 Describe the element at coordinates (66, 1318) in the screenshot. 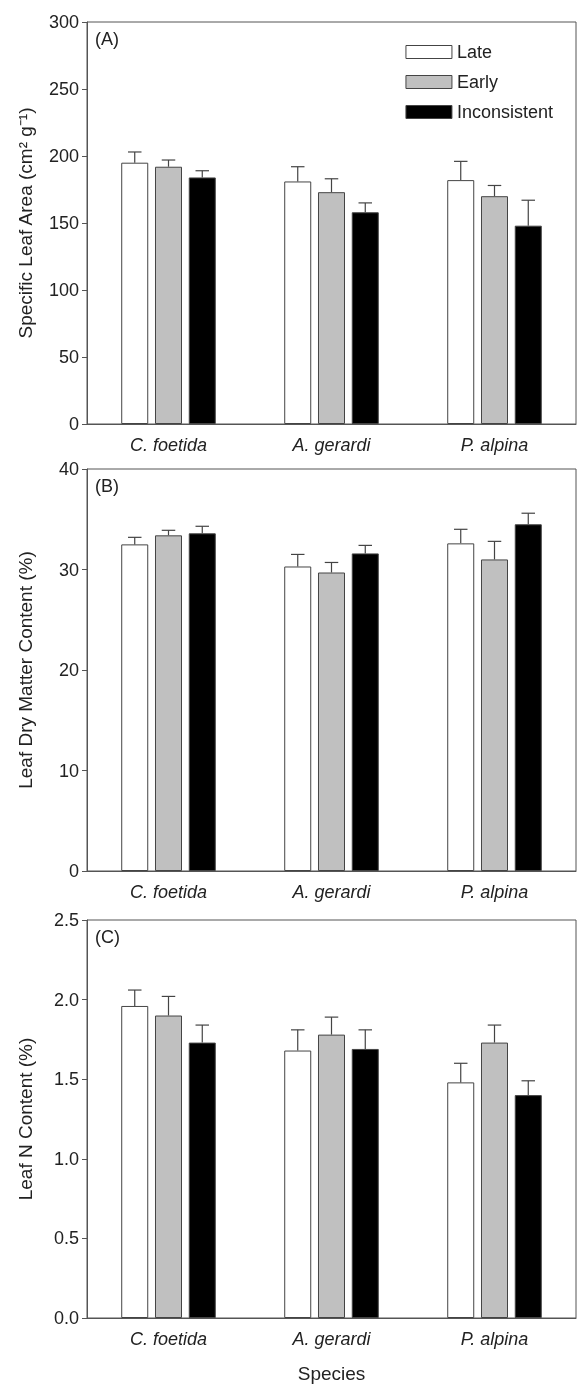

I see `y-tick-label: 0.0` at that location.